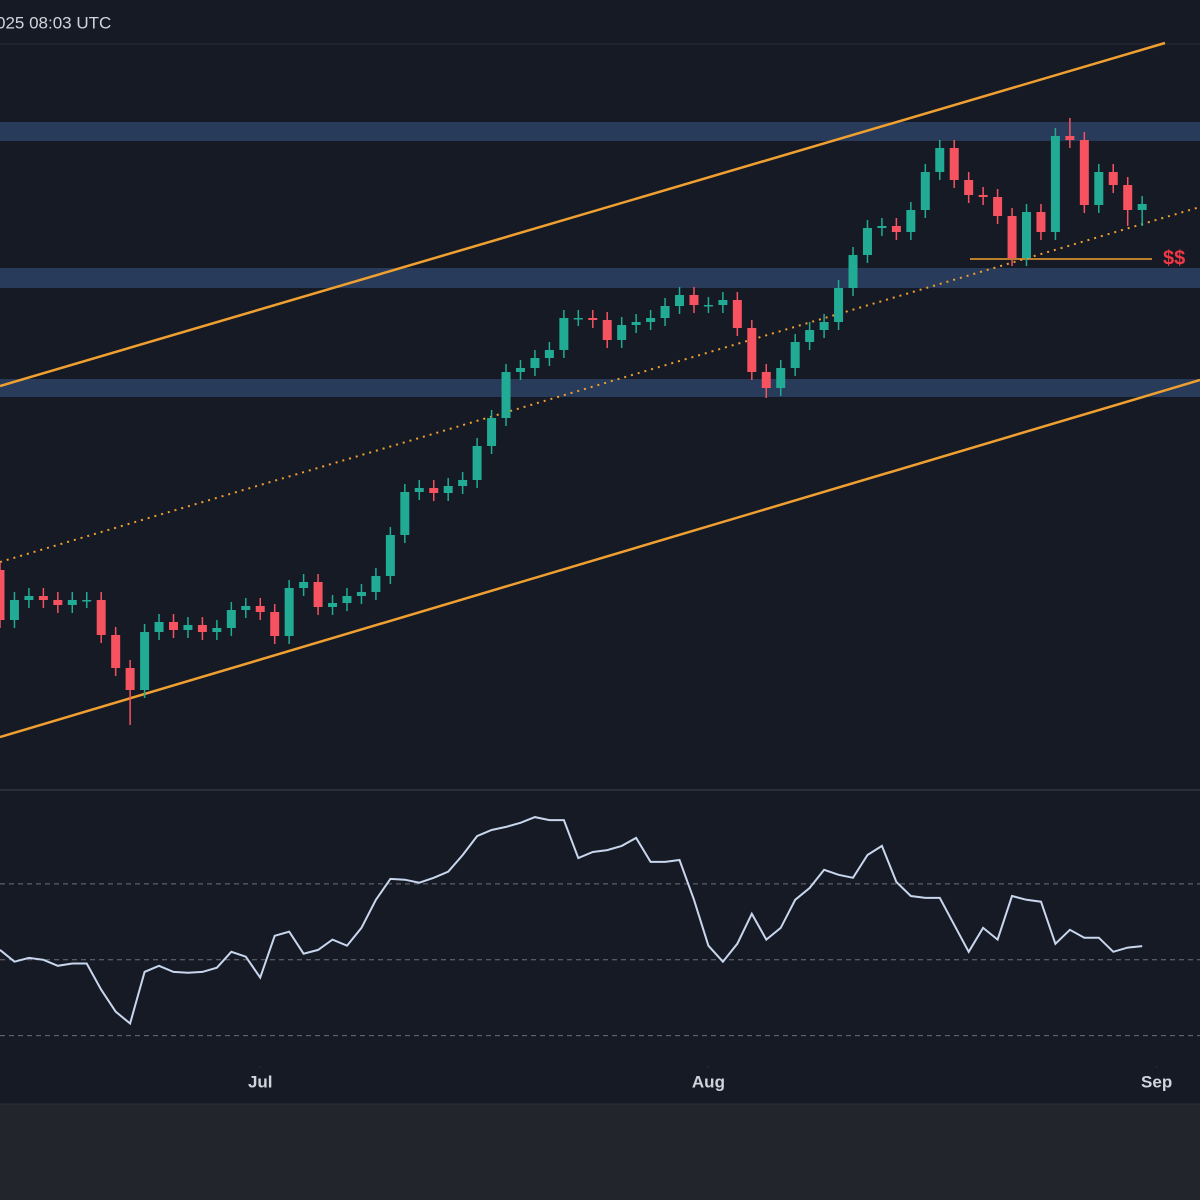  I want to click on footer, so click(600, 1152).